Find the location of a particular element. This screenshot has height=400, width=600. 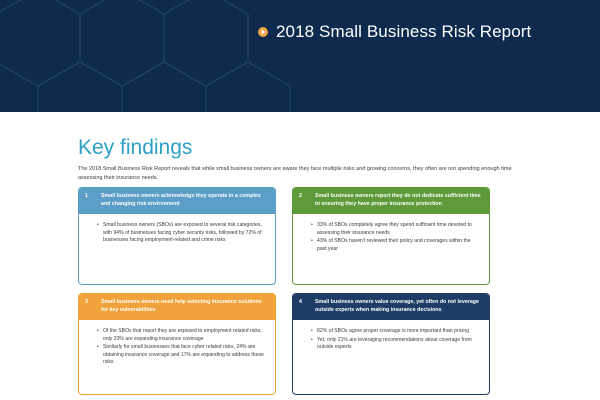

play-circle-icon is located at coordinates (263, 32).